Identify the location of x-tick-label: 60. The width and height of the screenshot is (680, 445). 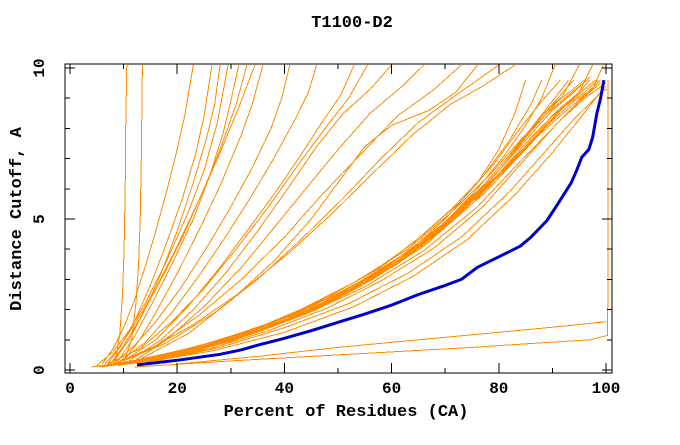
(391, 389).